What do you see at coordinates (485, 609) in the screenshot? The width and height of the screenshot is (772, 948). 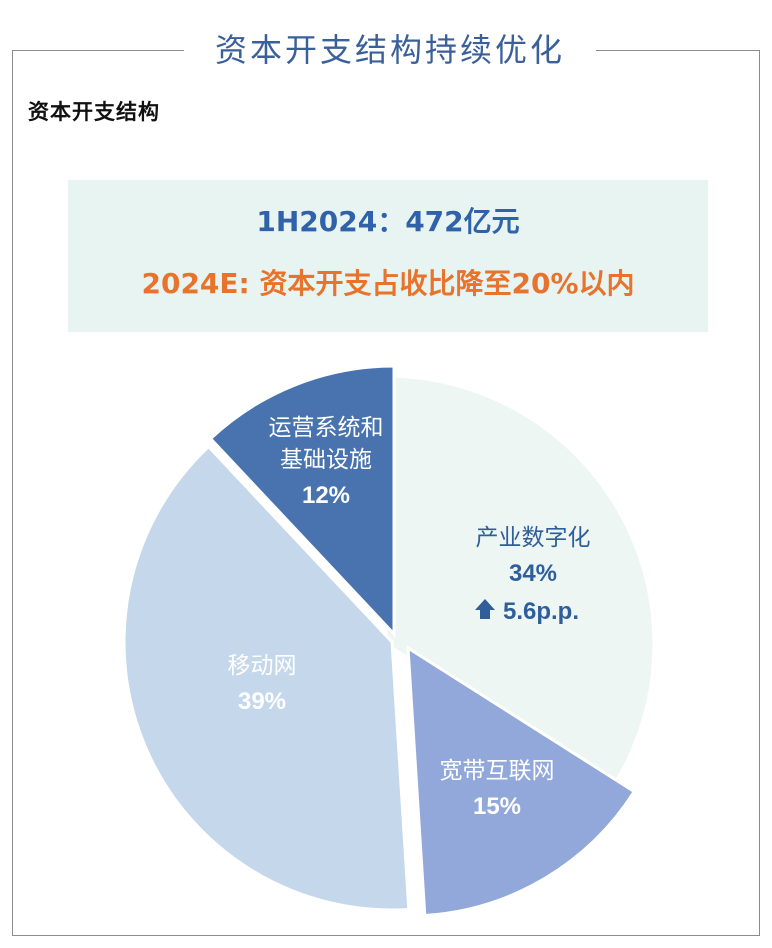 I see `up-arrow-icon` at bounding box center [485, 609].